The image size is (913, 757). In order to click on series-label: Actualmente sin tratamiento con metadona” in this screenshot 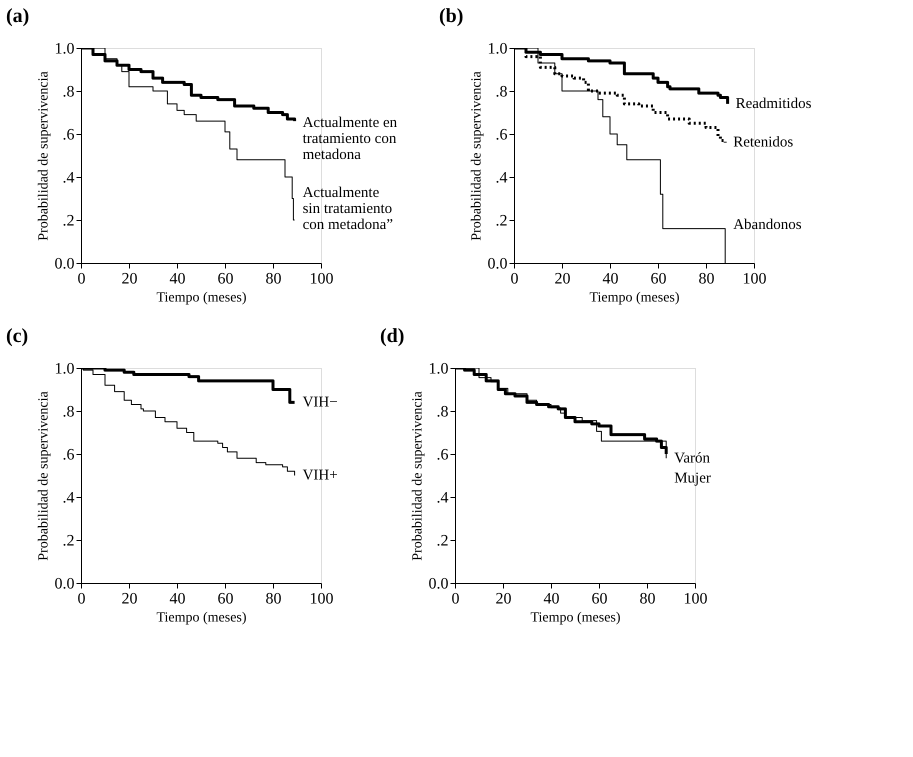, I will do `click(347, 209)`.